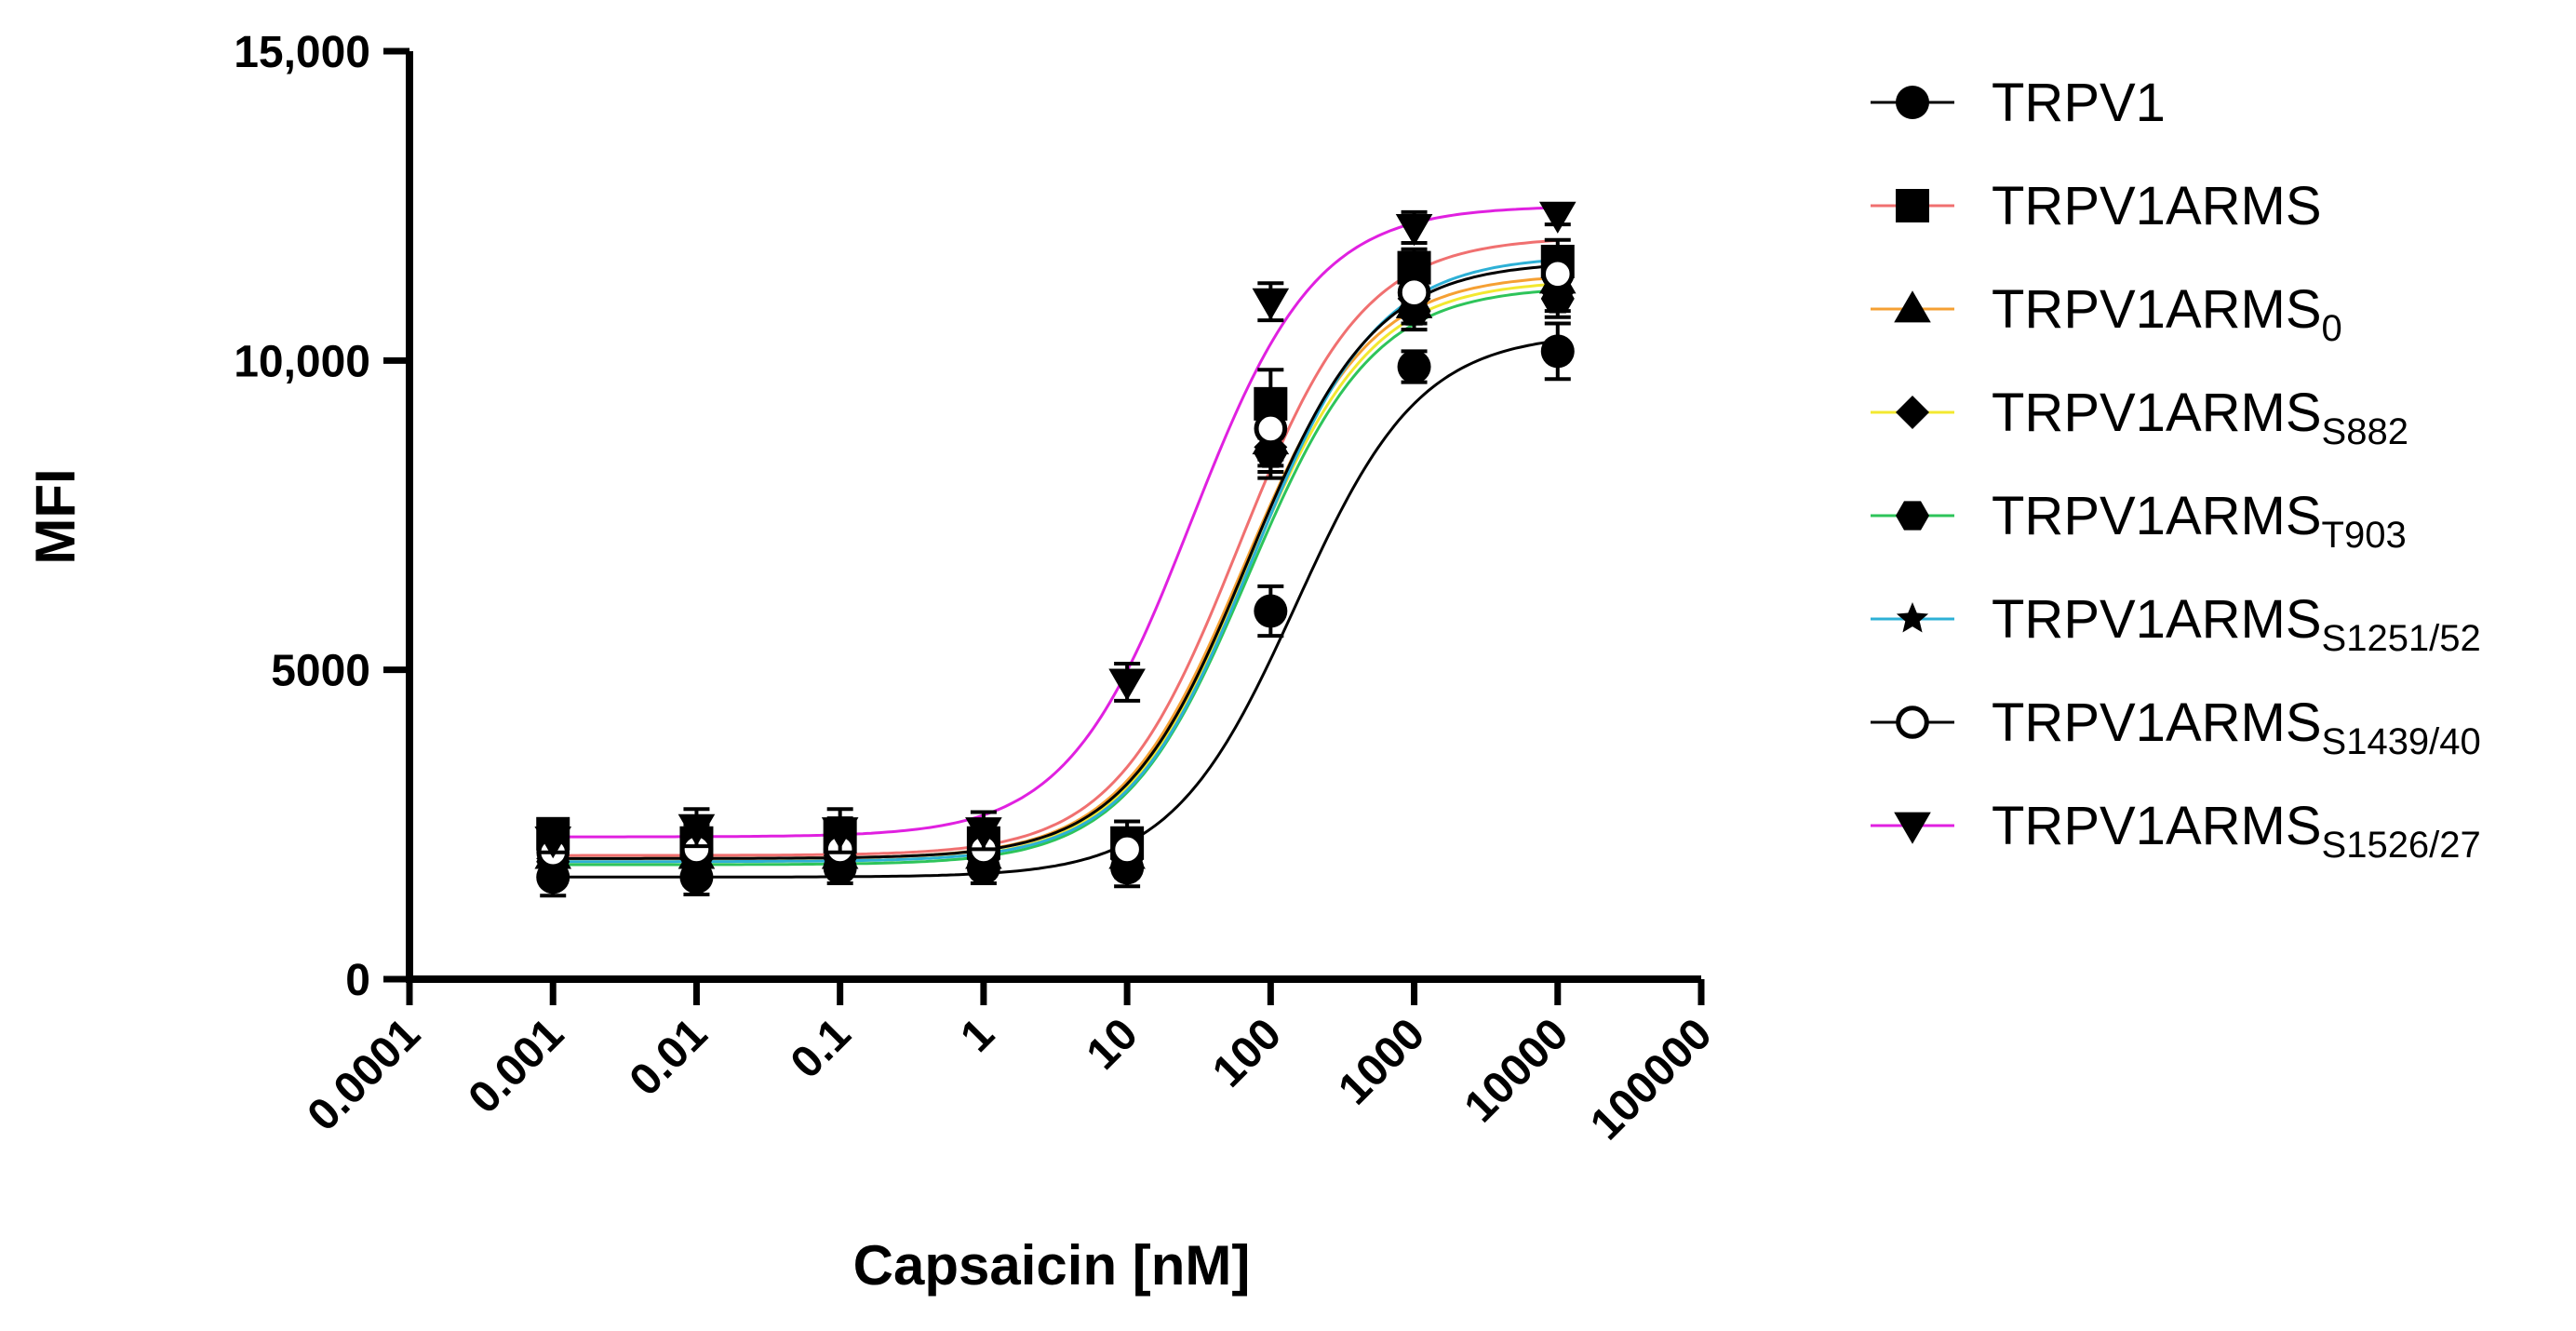 This screenshot has width=2576, height=1331. I want to click on legend-label: TRPV1ARMS0, so click(2167, 314).